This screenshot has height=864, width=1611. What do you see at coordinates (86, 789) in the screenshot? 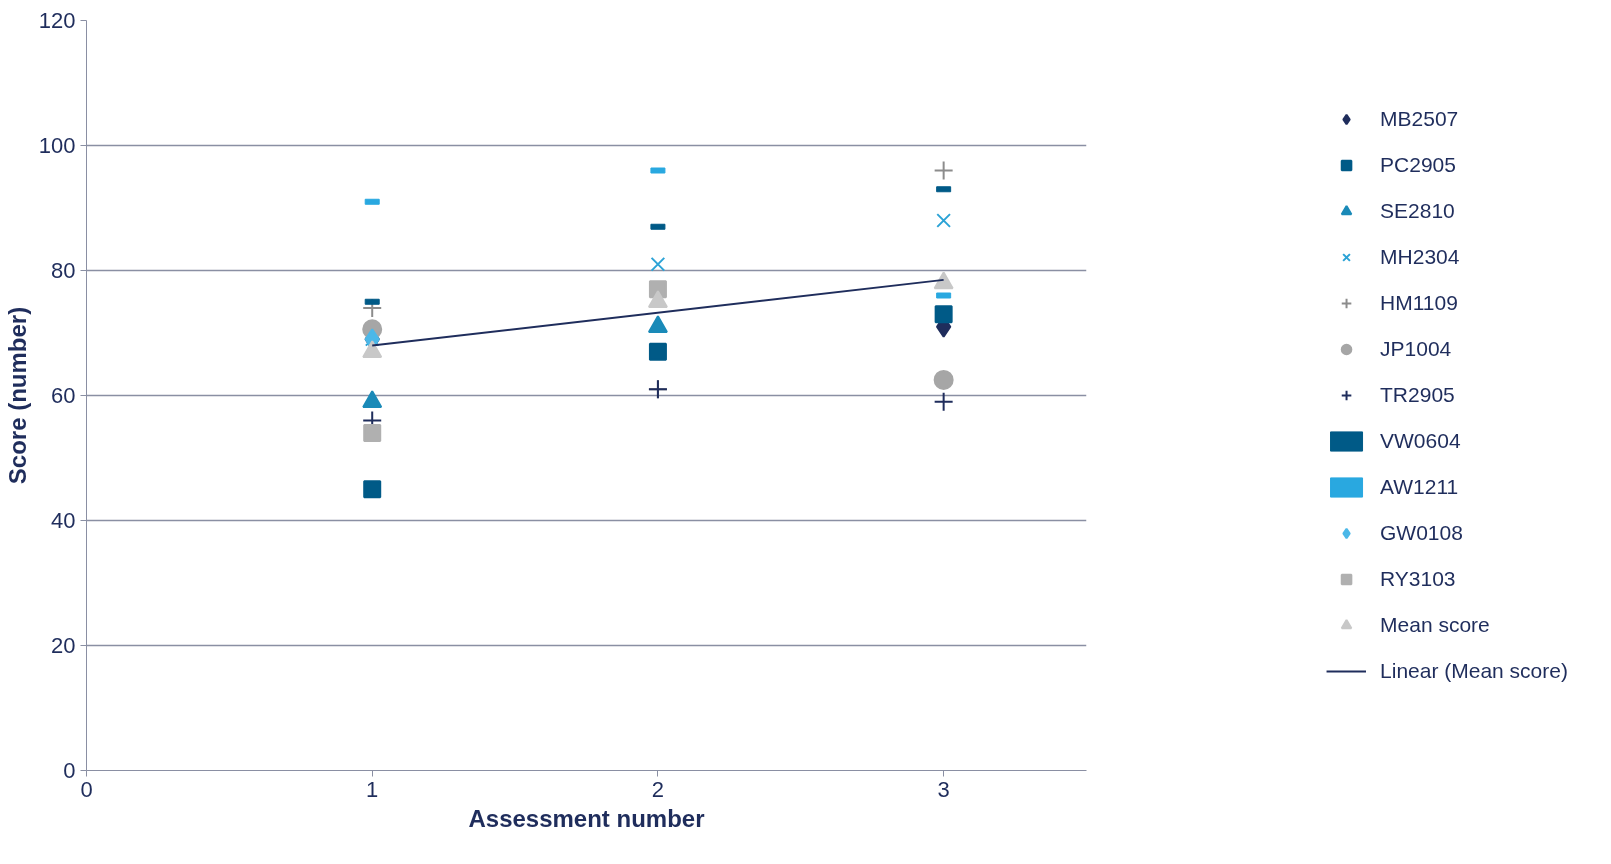
I see `x-tick-label: 0` at bounding box center [86, 789].